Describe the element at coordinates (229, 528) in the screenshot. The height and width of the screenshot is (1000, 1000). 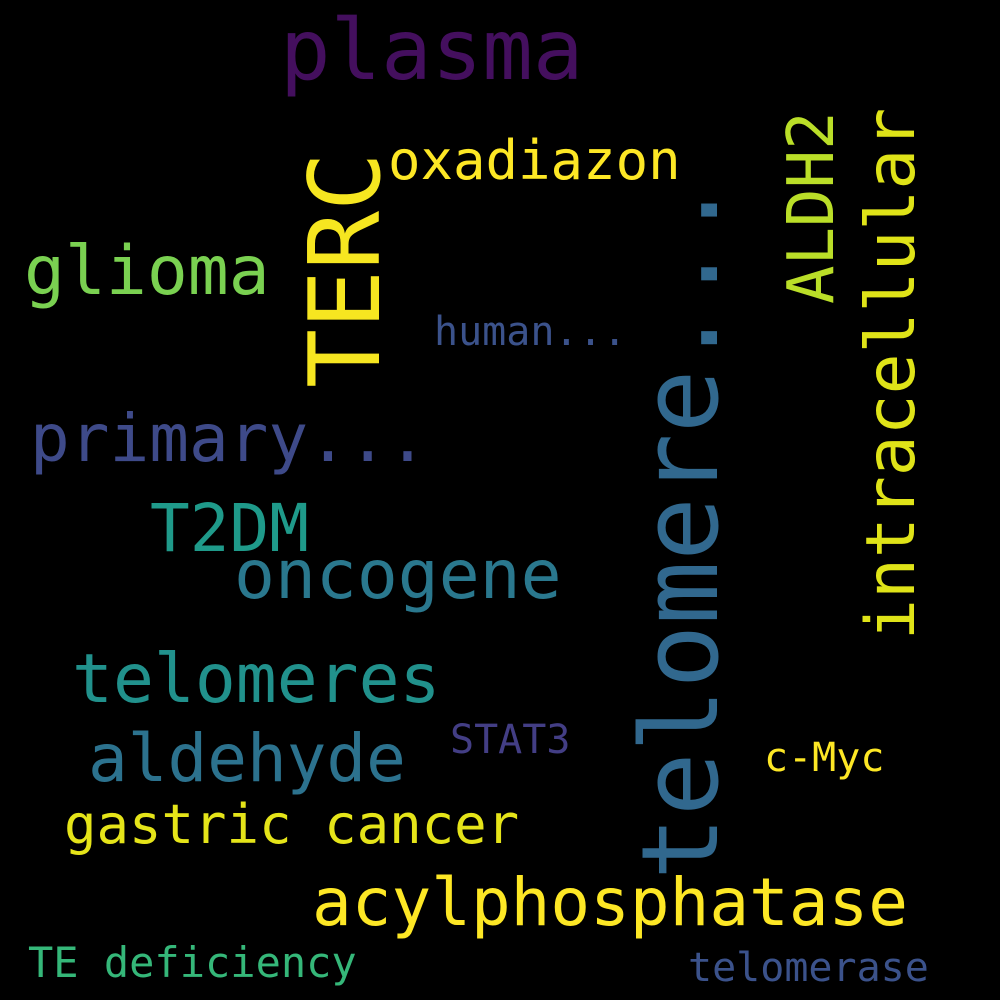
I see `word-t2dm: T2DM` at that location.